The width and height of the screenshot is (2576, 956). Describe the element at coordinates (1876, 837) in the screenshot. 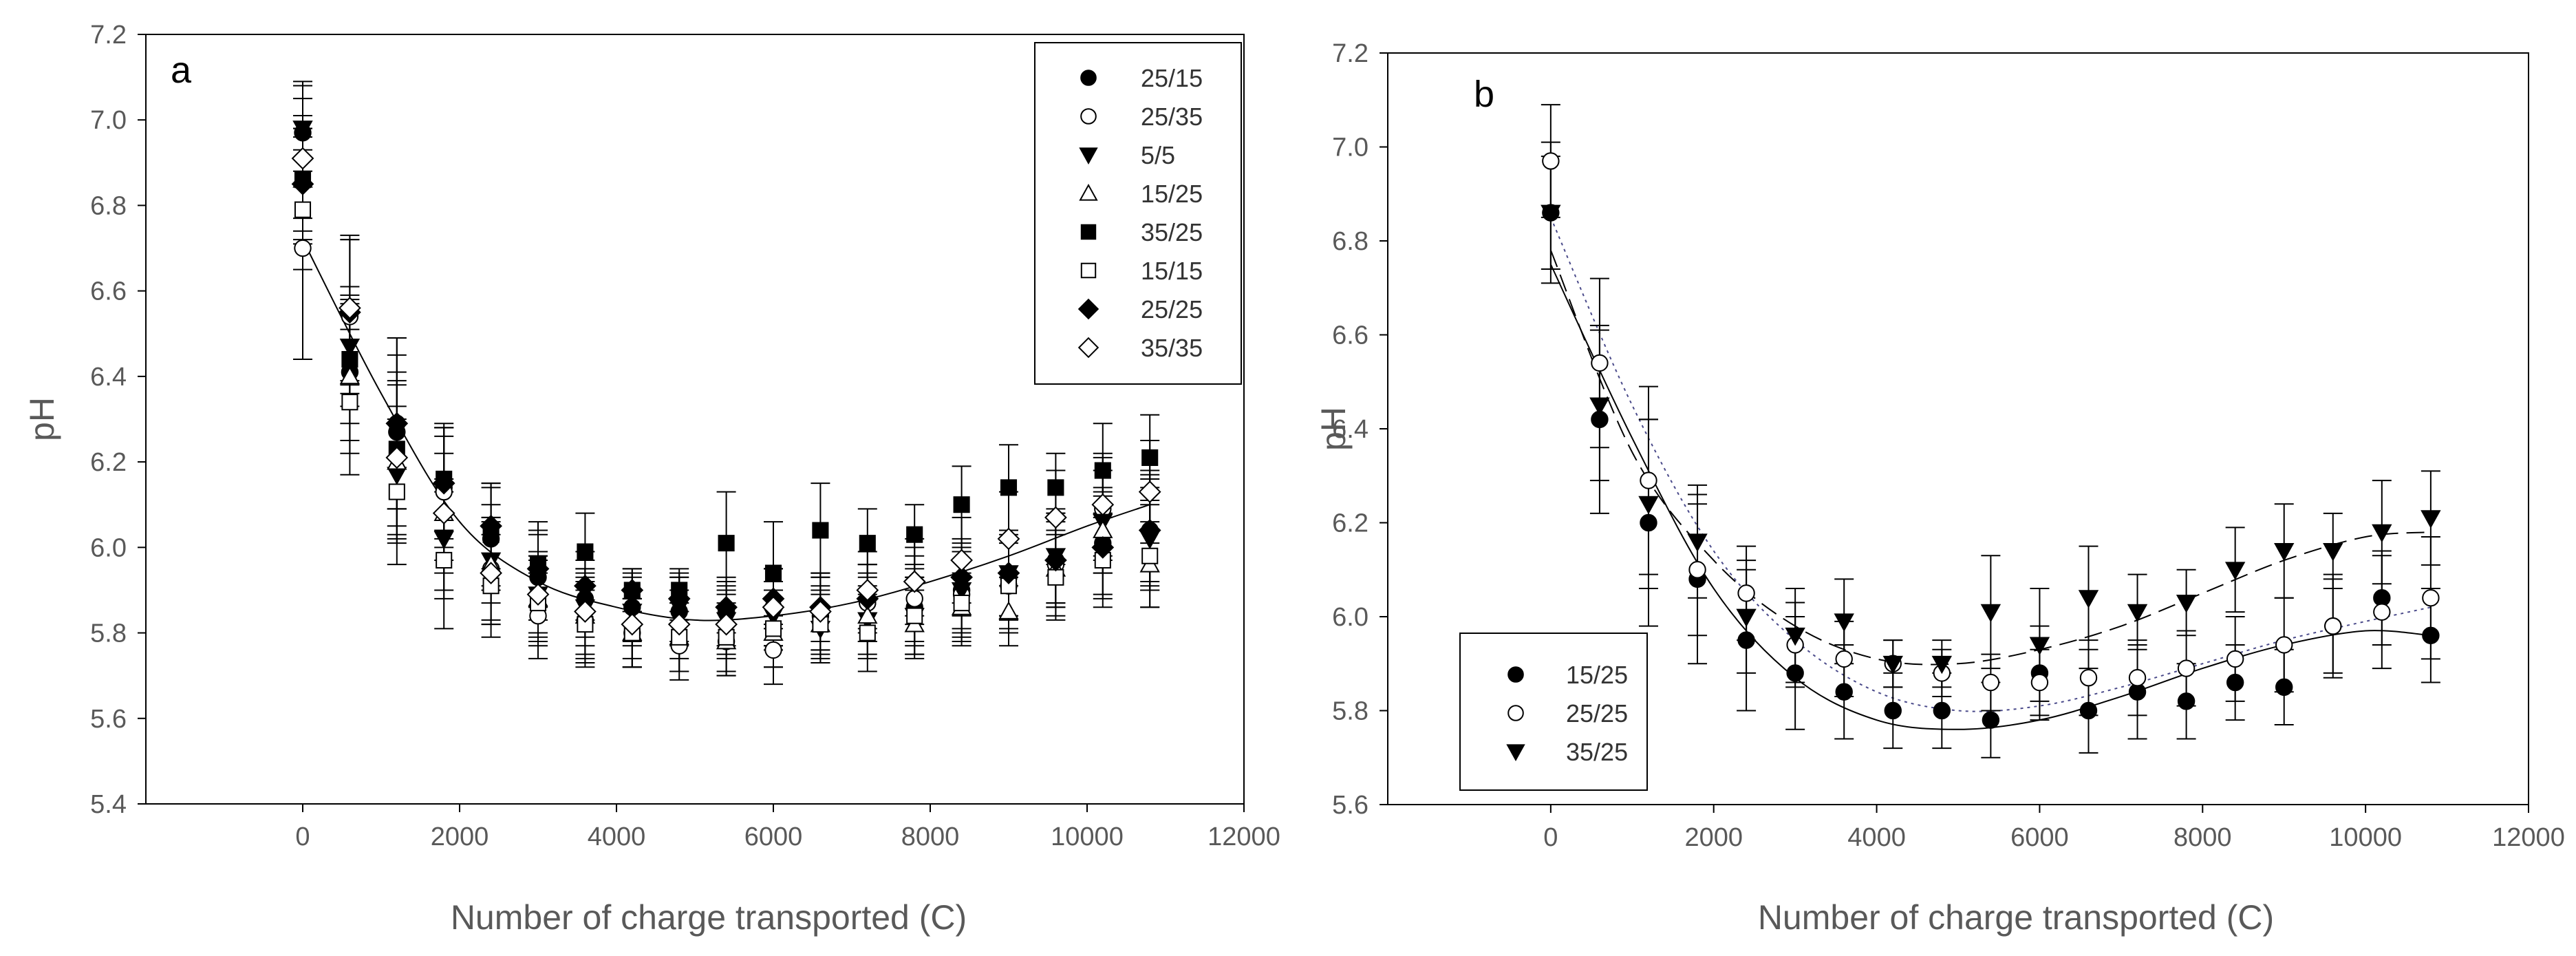

I see `panel-b-x-tick-label: 4000` at that location.